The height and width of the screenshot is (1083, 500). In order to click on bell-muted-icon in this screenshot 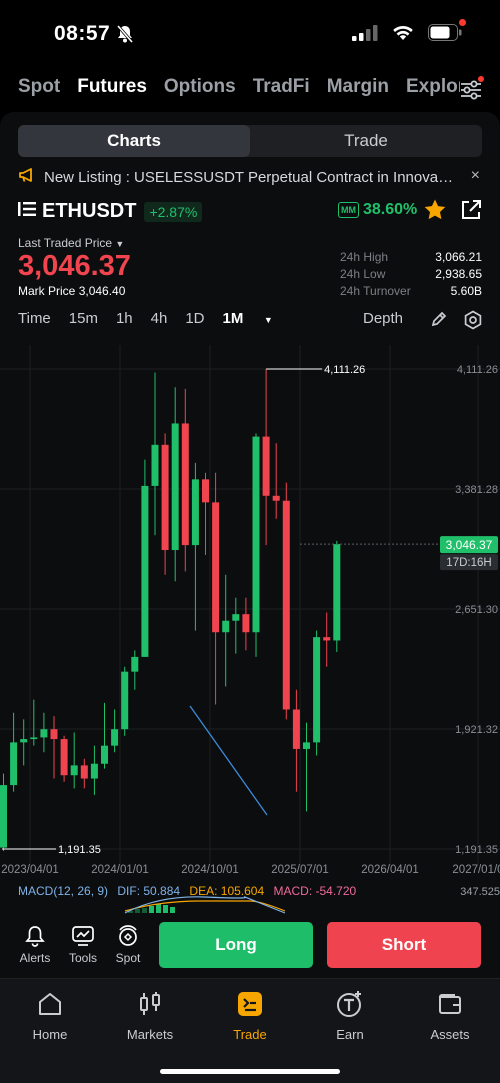, I will do `click(125, 36)`.